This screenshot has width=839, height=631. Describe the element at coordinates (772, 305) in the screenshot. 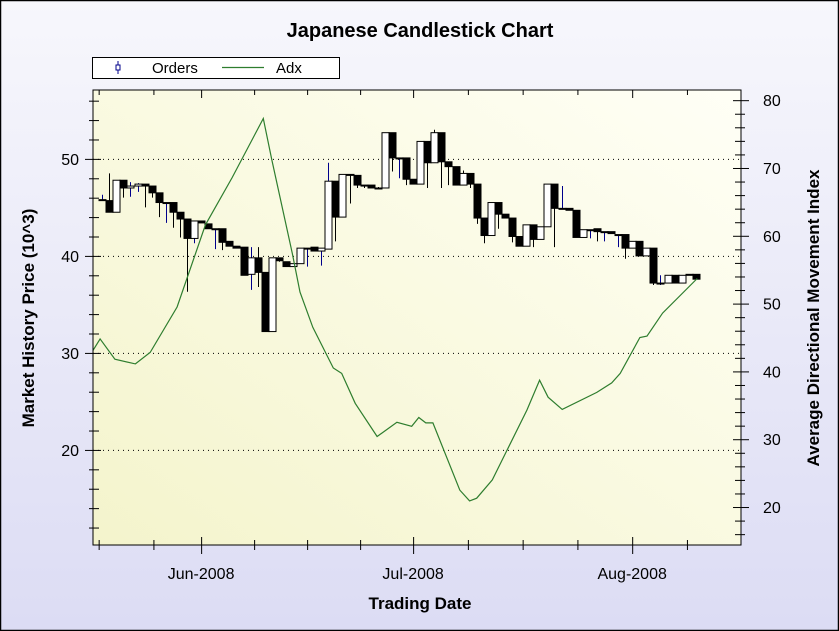

I see `y2-tick-label: 50` at that location.